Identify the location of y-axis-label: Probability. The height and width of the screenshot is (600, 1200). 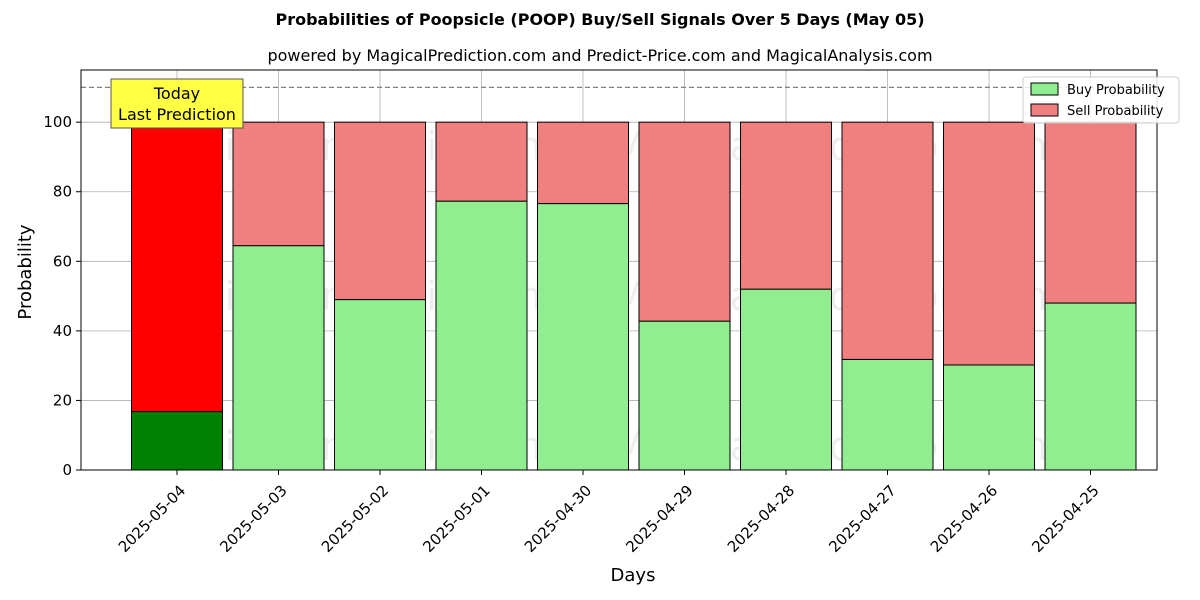
(25, 271).